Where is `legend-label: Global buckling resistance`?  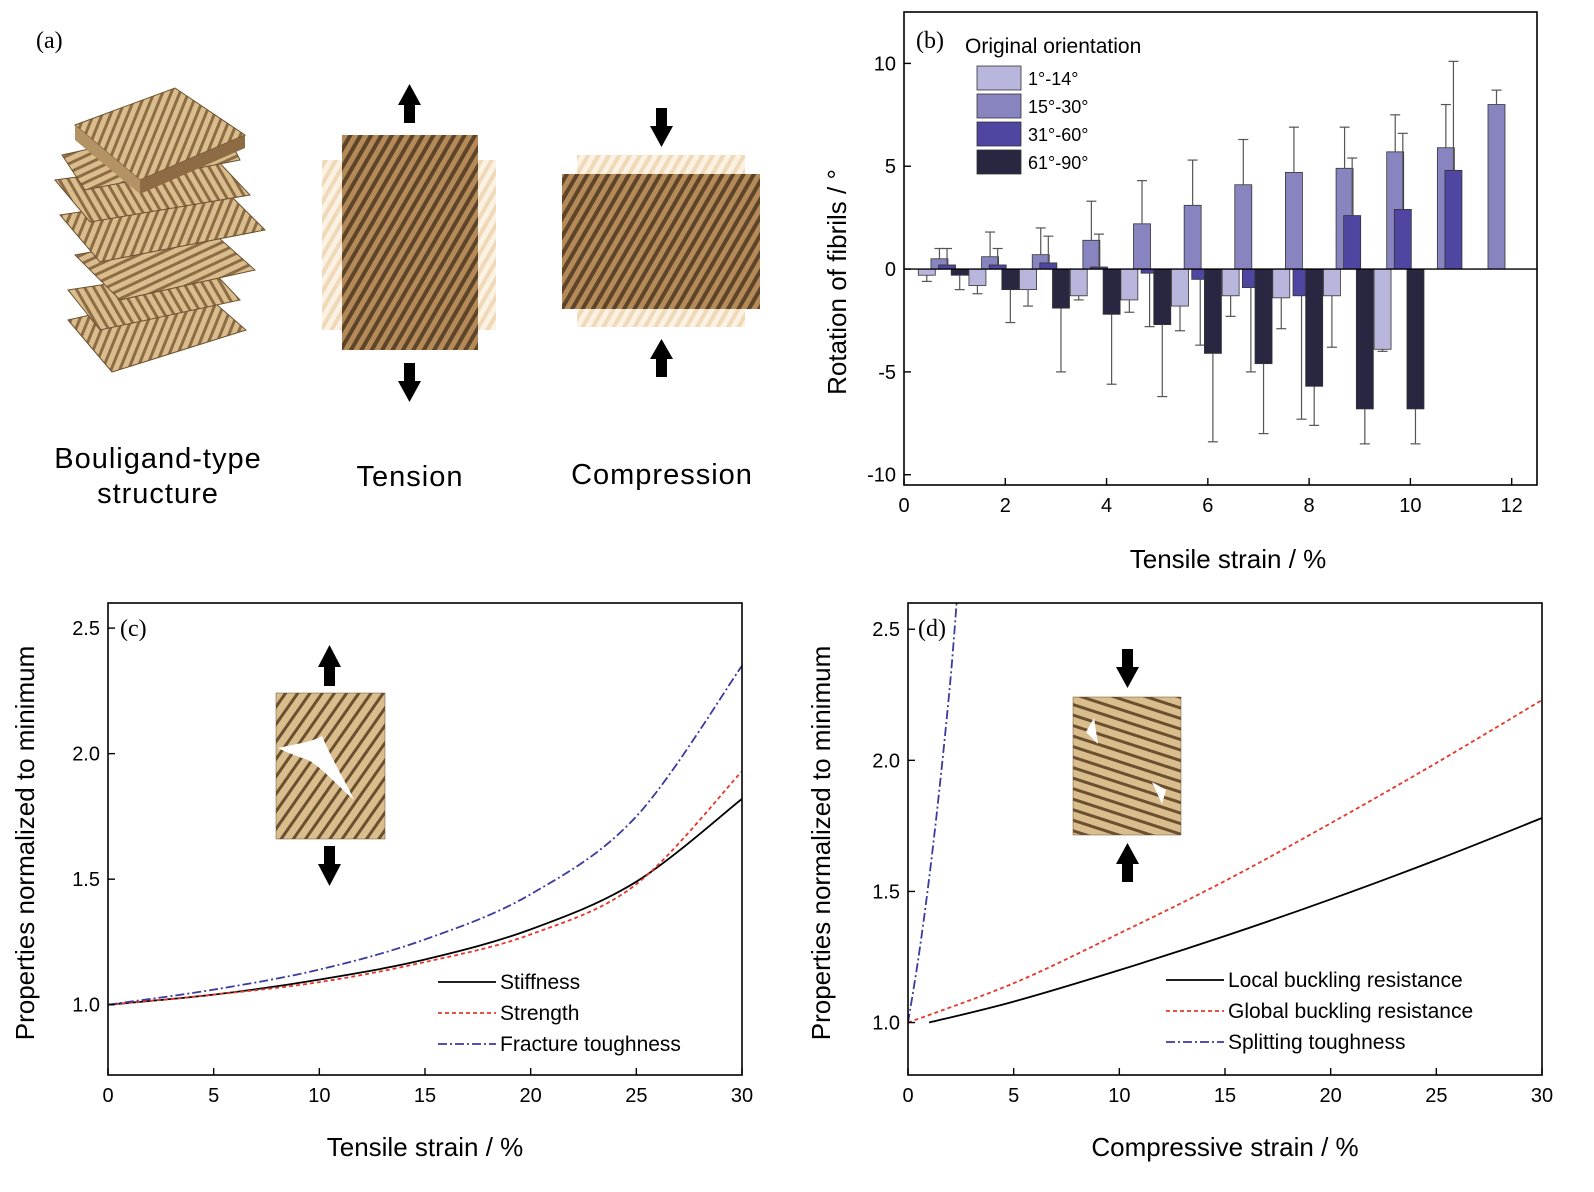 legend-label: Global buckling resistance is located at coordinates (1350, 1011).